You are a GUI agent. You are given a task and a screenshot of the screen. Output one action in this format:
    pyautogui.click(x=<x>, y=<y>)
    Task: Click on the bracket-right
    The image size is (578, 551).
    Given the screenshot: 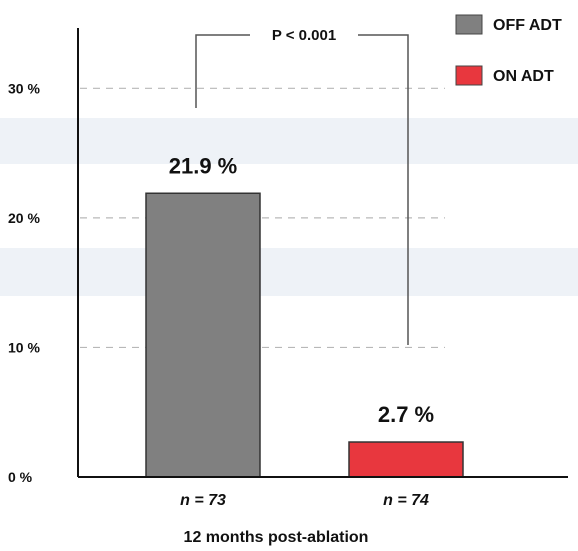 What is the action you would take?
    pyautogui.click(x=383, y=189)
    